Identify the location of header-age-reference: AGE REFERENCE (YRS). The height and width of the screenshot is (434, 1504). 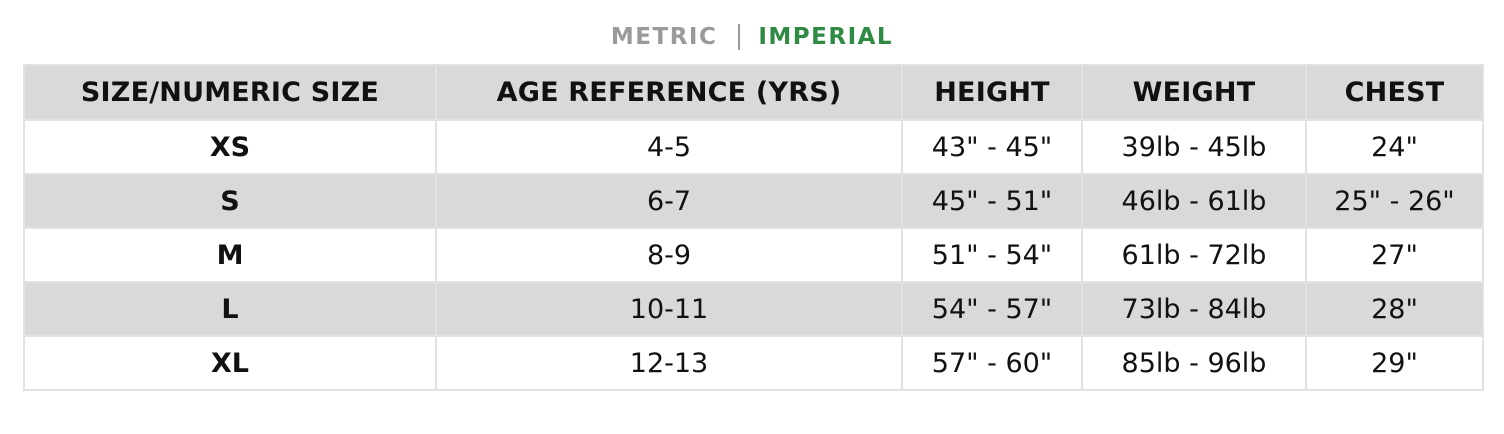
(669, 92).